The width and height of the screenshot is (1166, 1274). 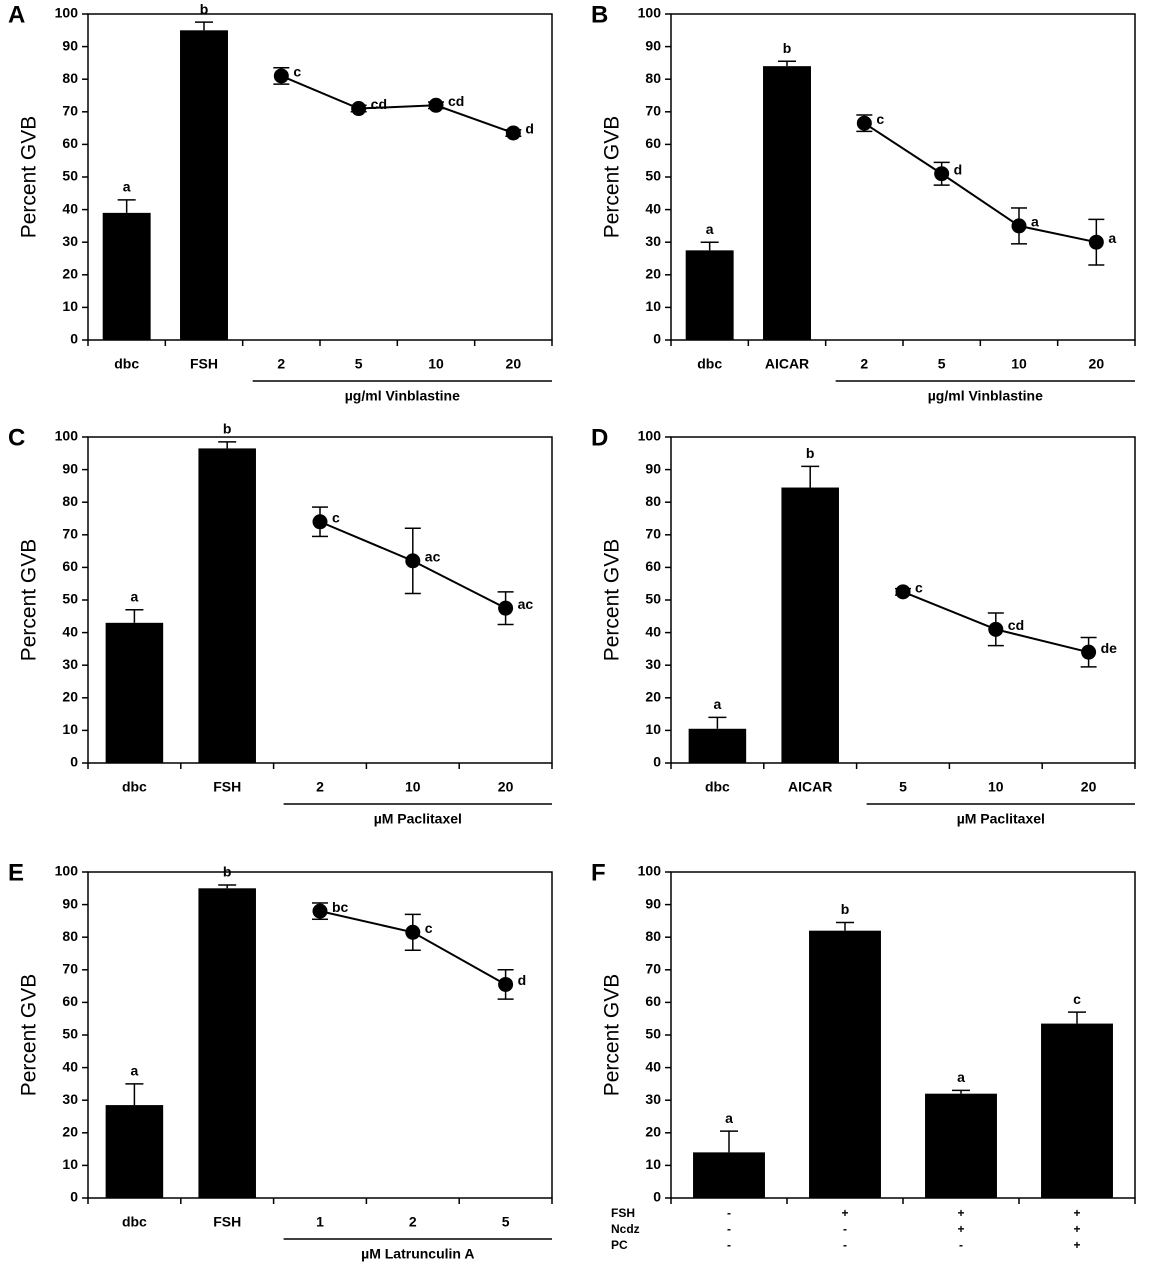 What do you see at coordinates (599, 437) in the screenshot?
I see `panel-letter: D` at bounding box center [599, 437].